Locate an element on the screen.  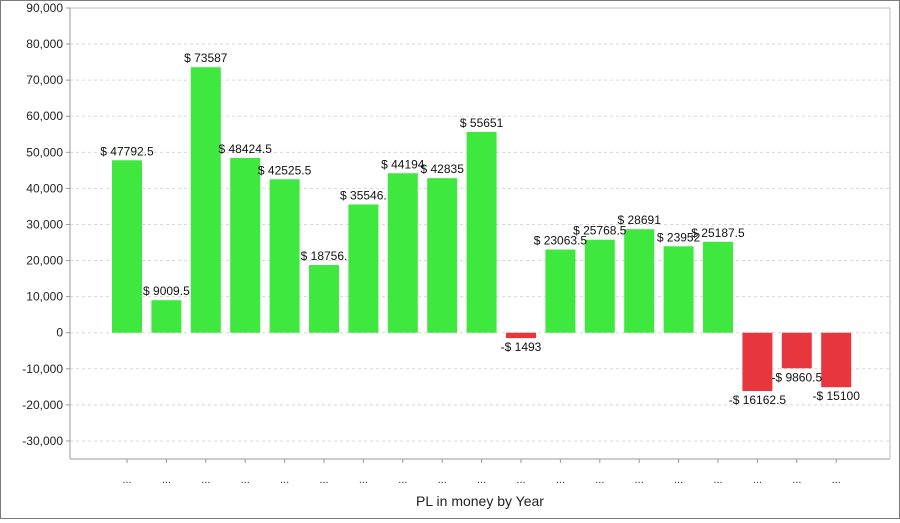
bar-data-label: $ 25187.5 is located at coordinates (718, 233).